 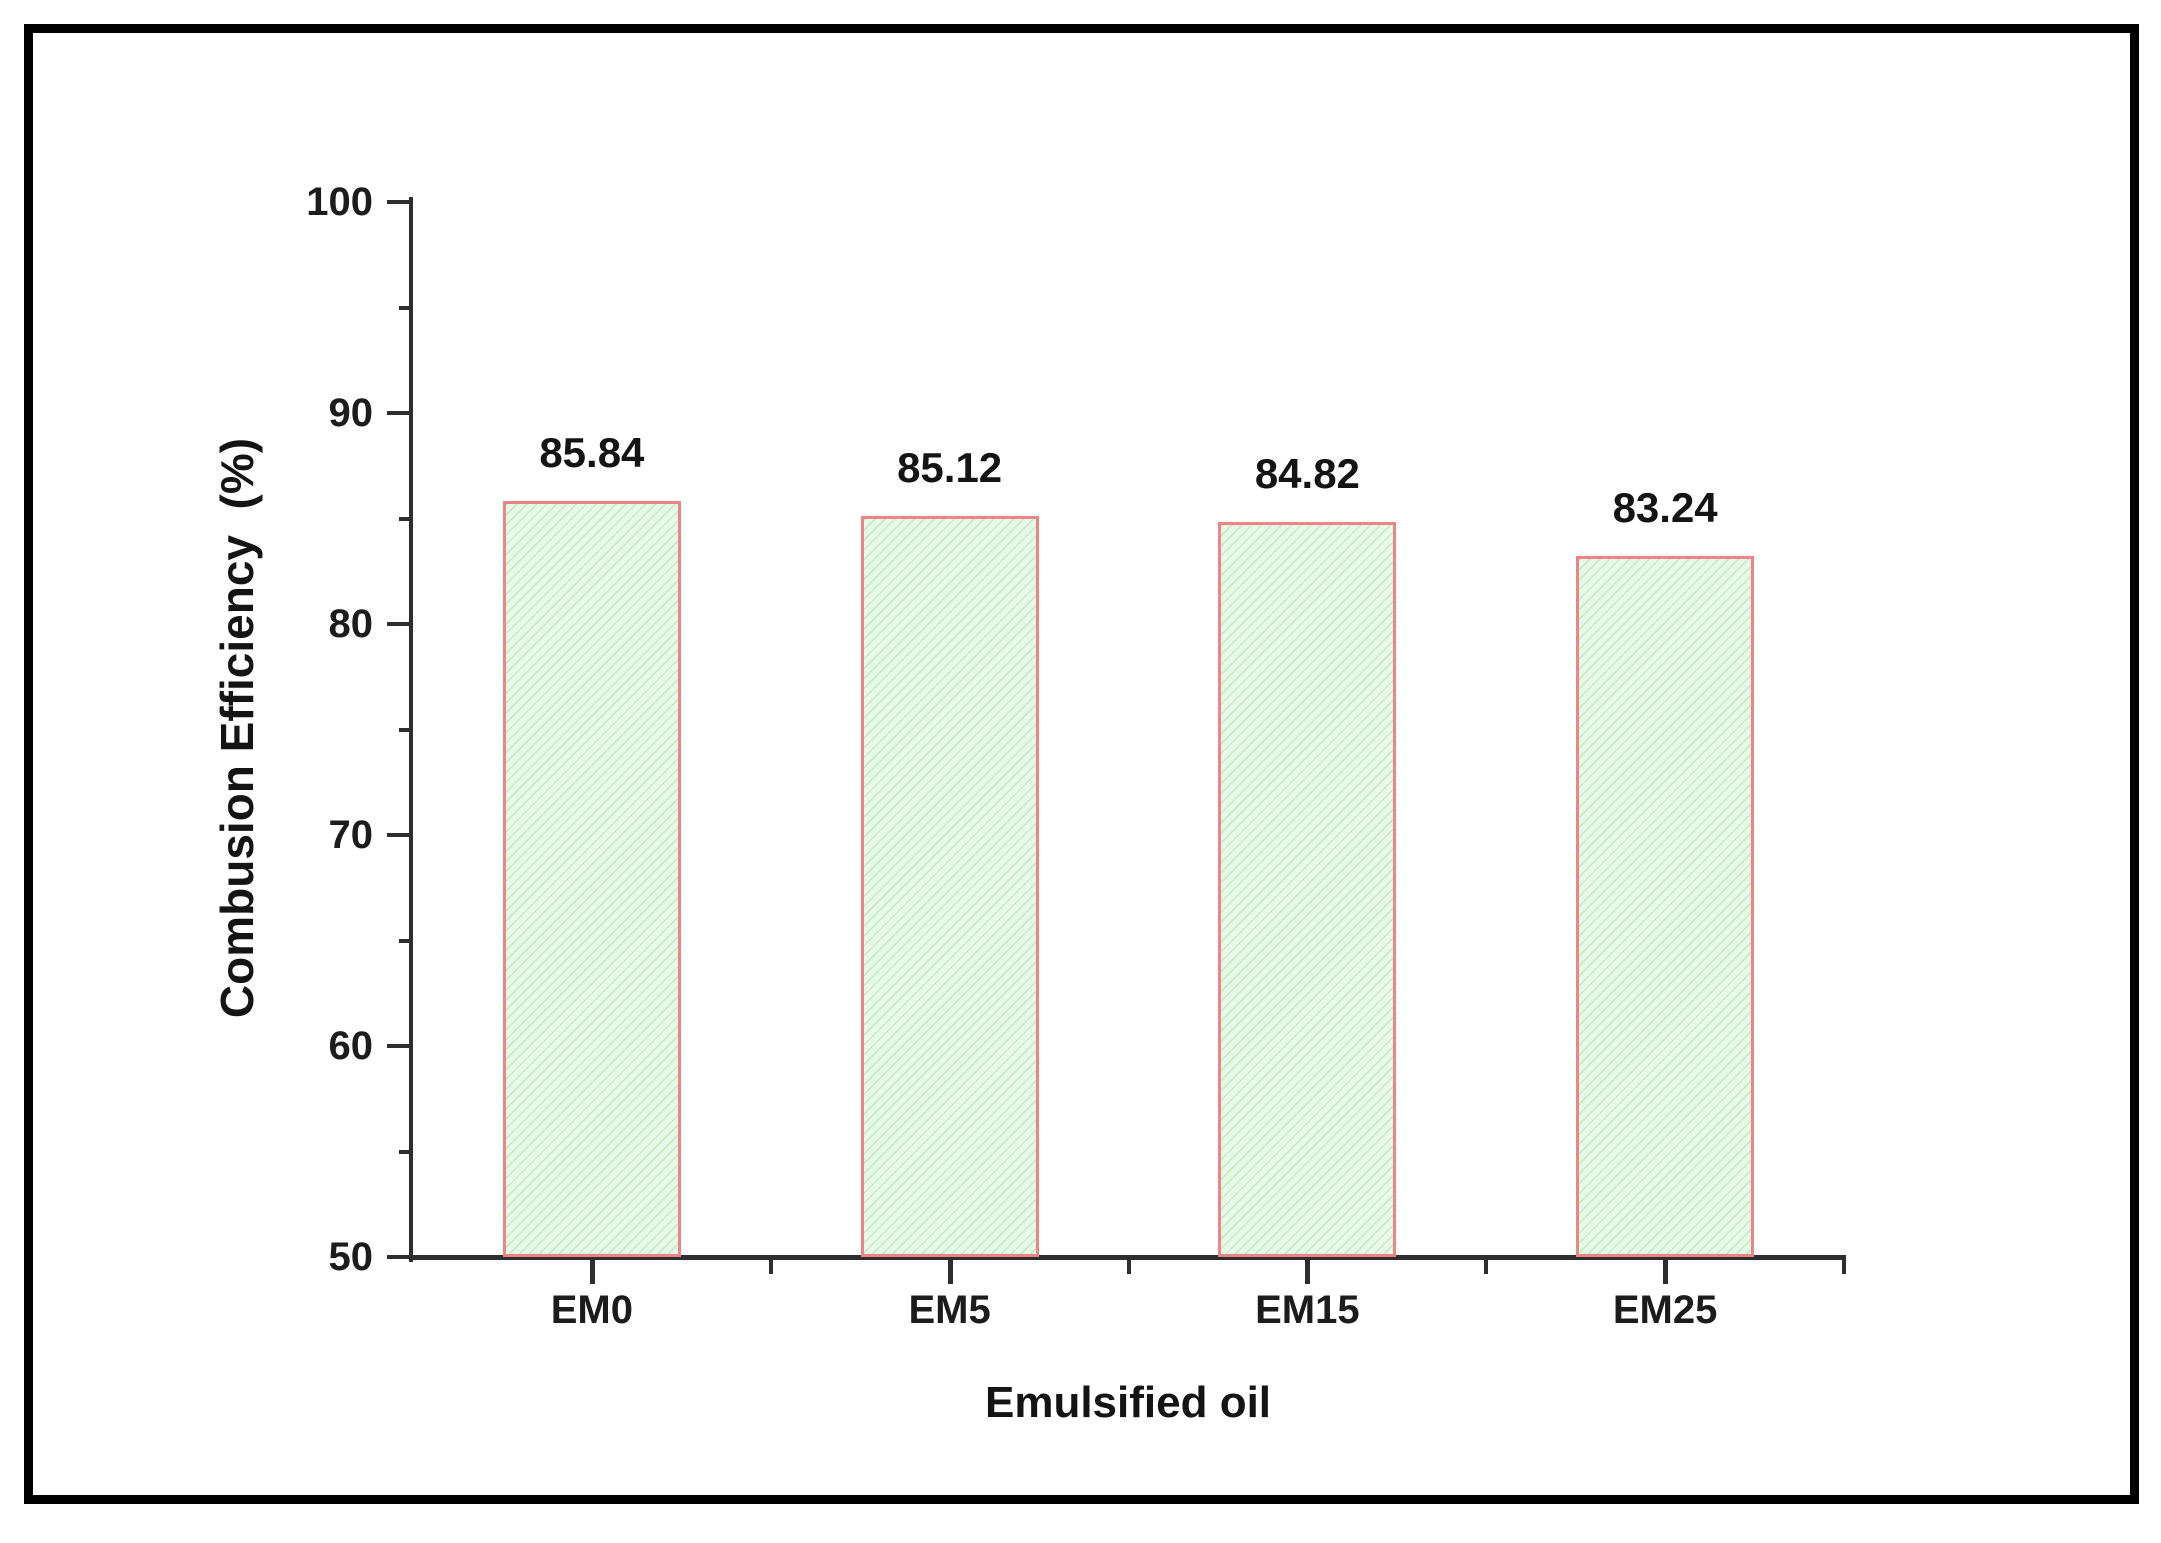 What do you see at coordinates (591, 1310) in the screenshot?
I see `x-axis-tick-label: EM0` at bounding box center [591, 1310].